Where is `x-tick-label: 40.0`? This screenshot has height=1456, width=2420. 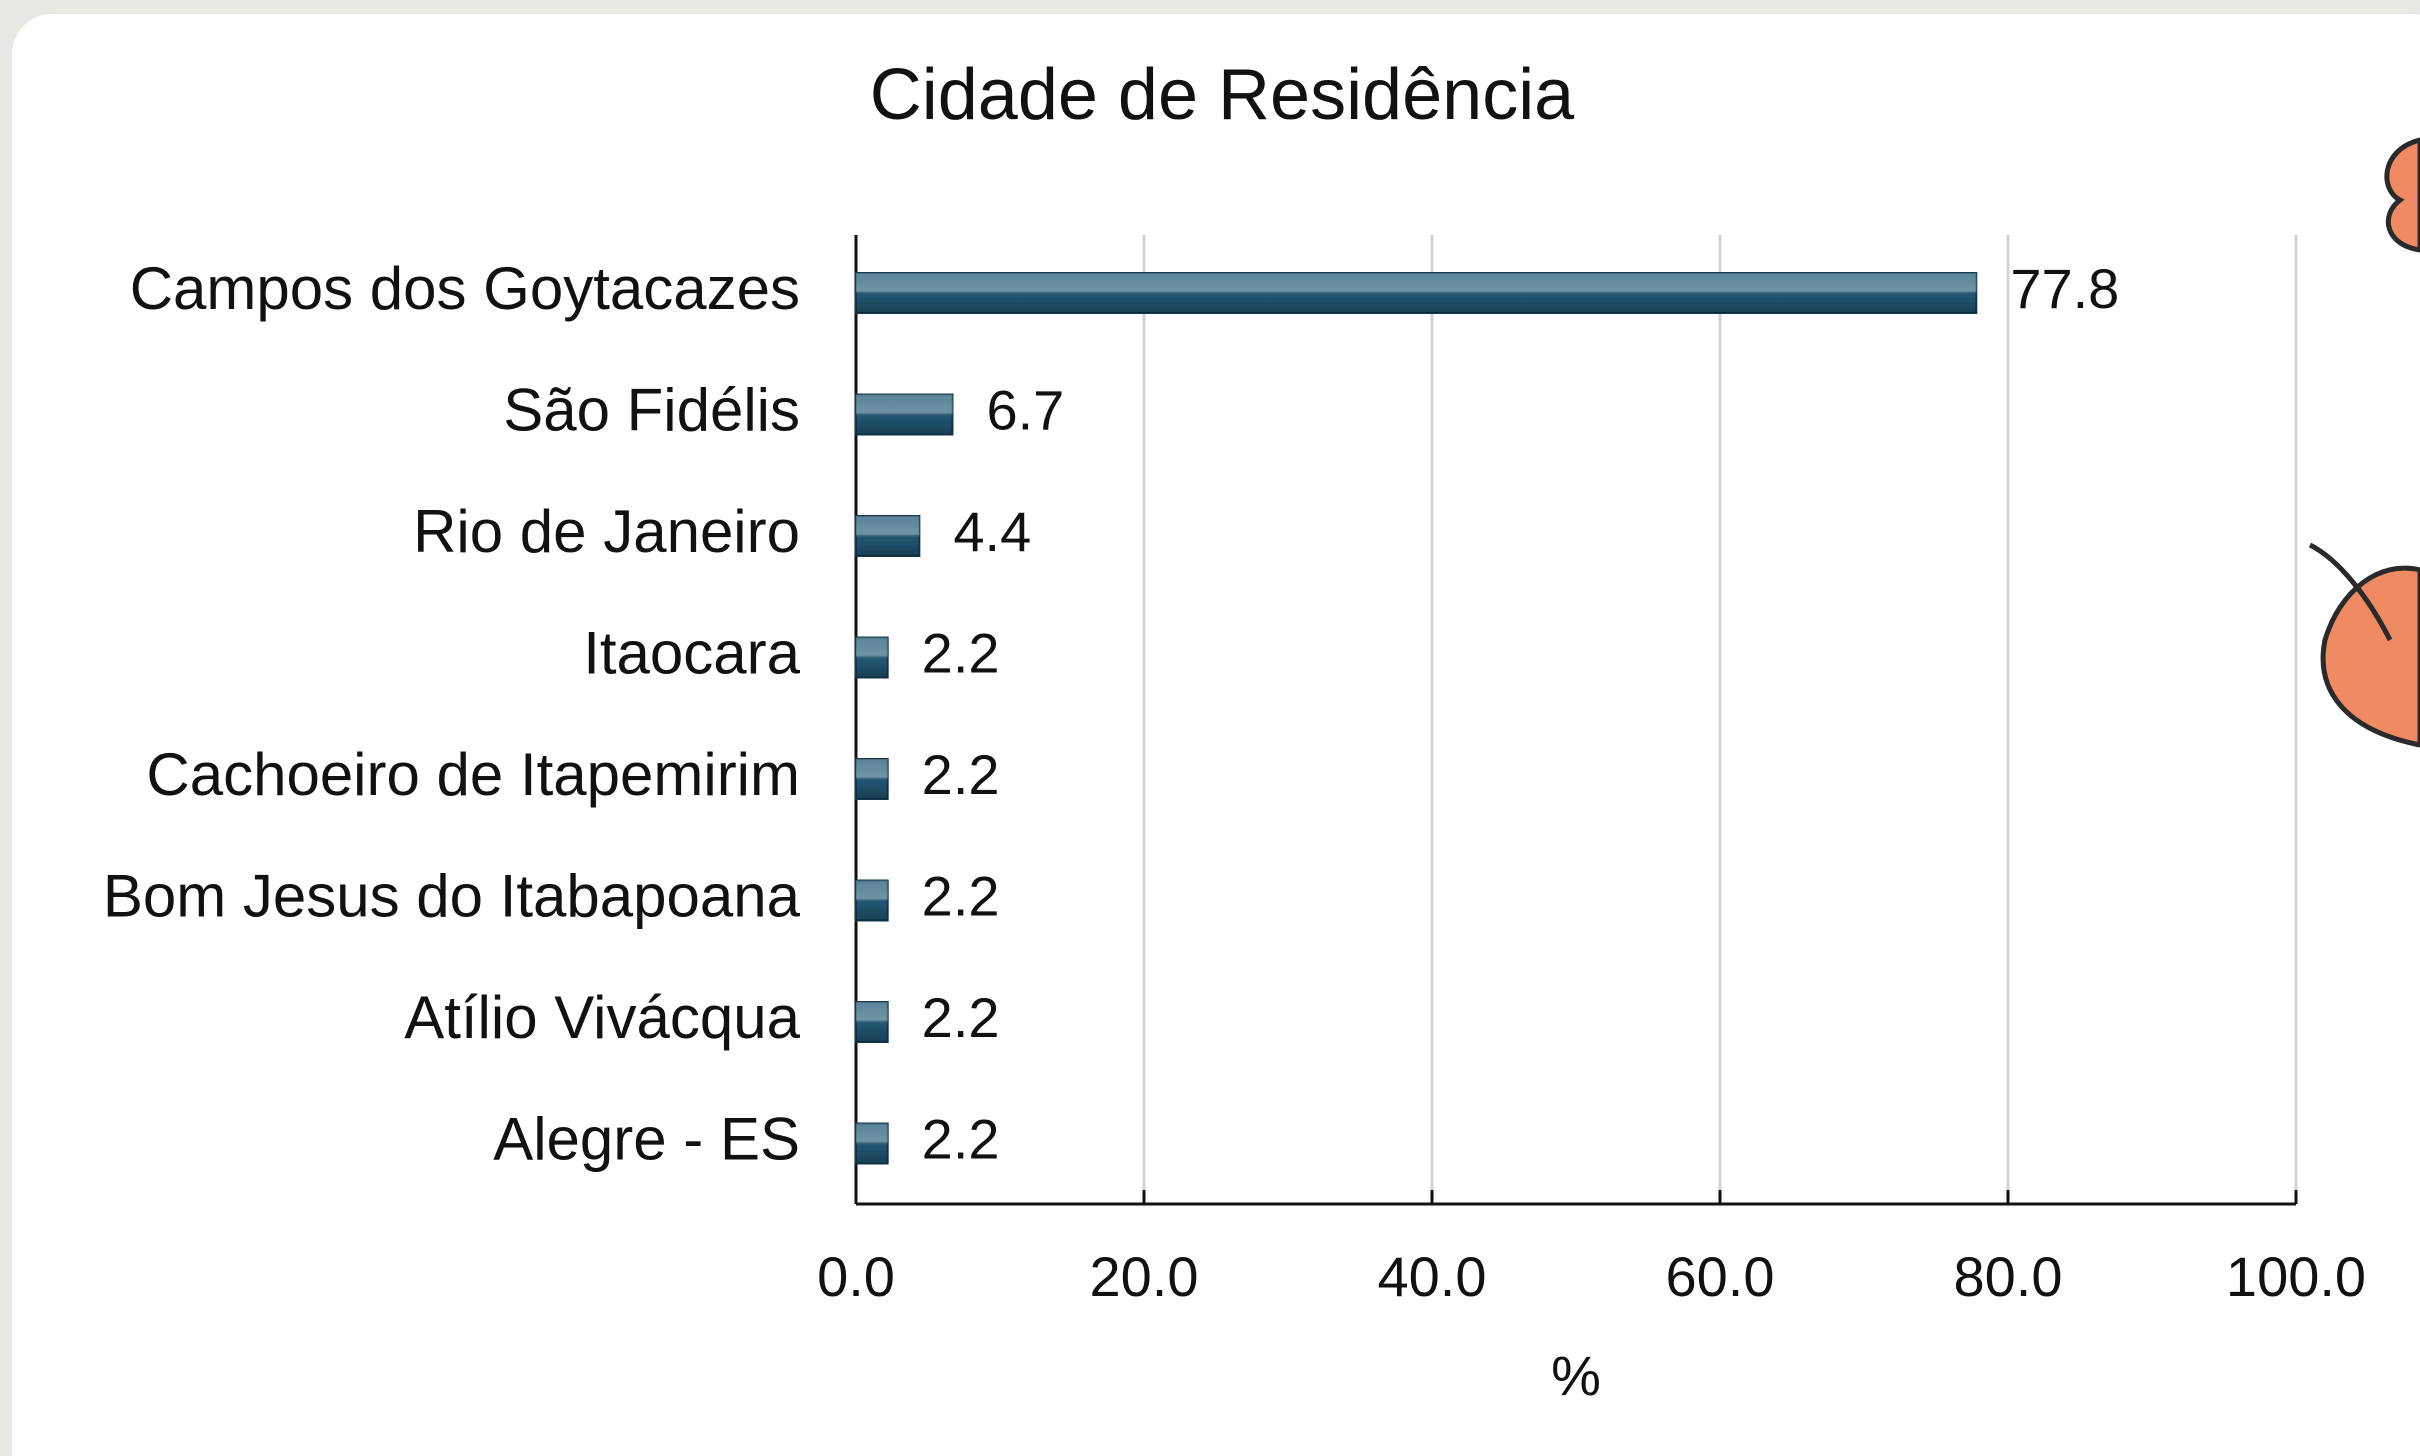
x-tick-label: 40.0 is located at coordinates (1432, 1276).